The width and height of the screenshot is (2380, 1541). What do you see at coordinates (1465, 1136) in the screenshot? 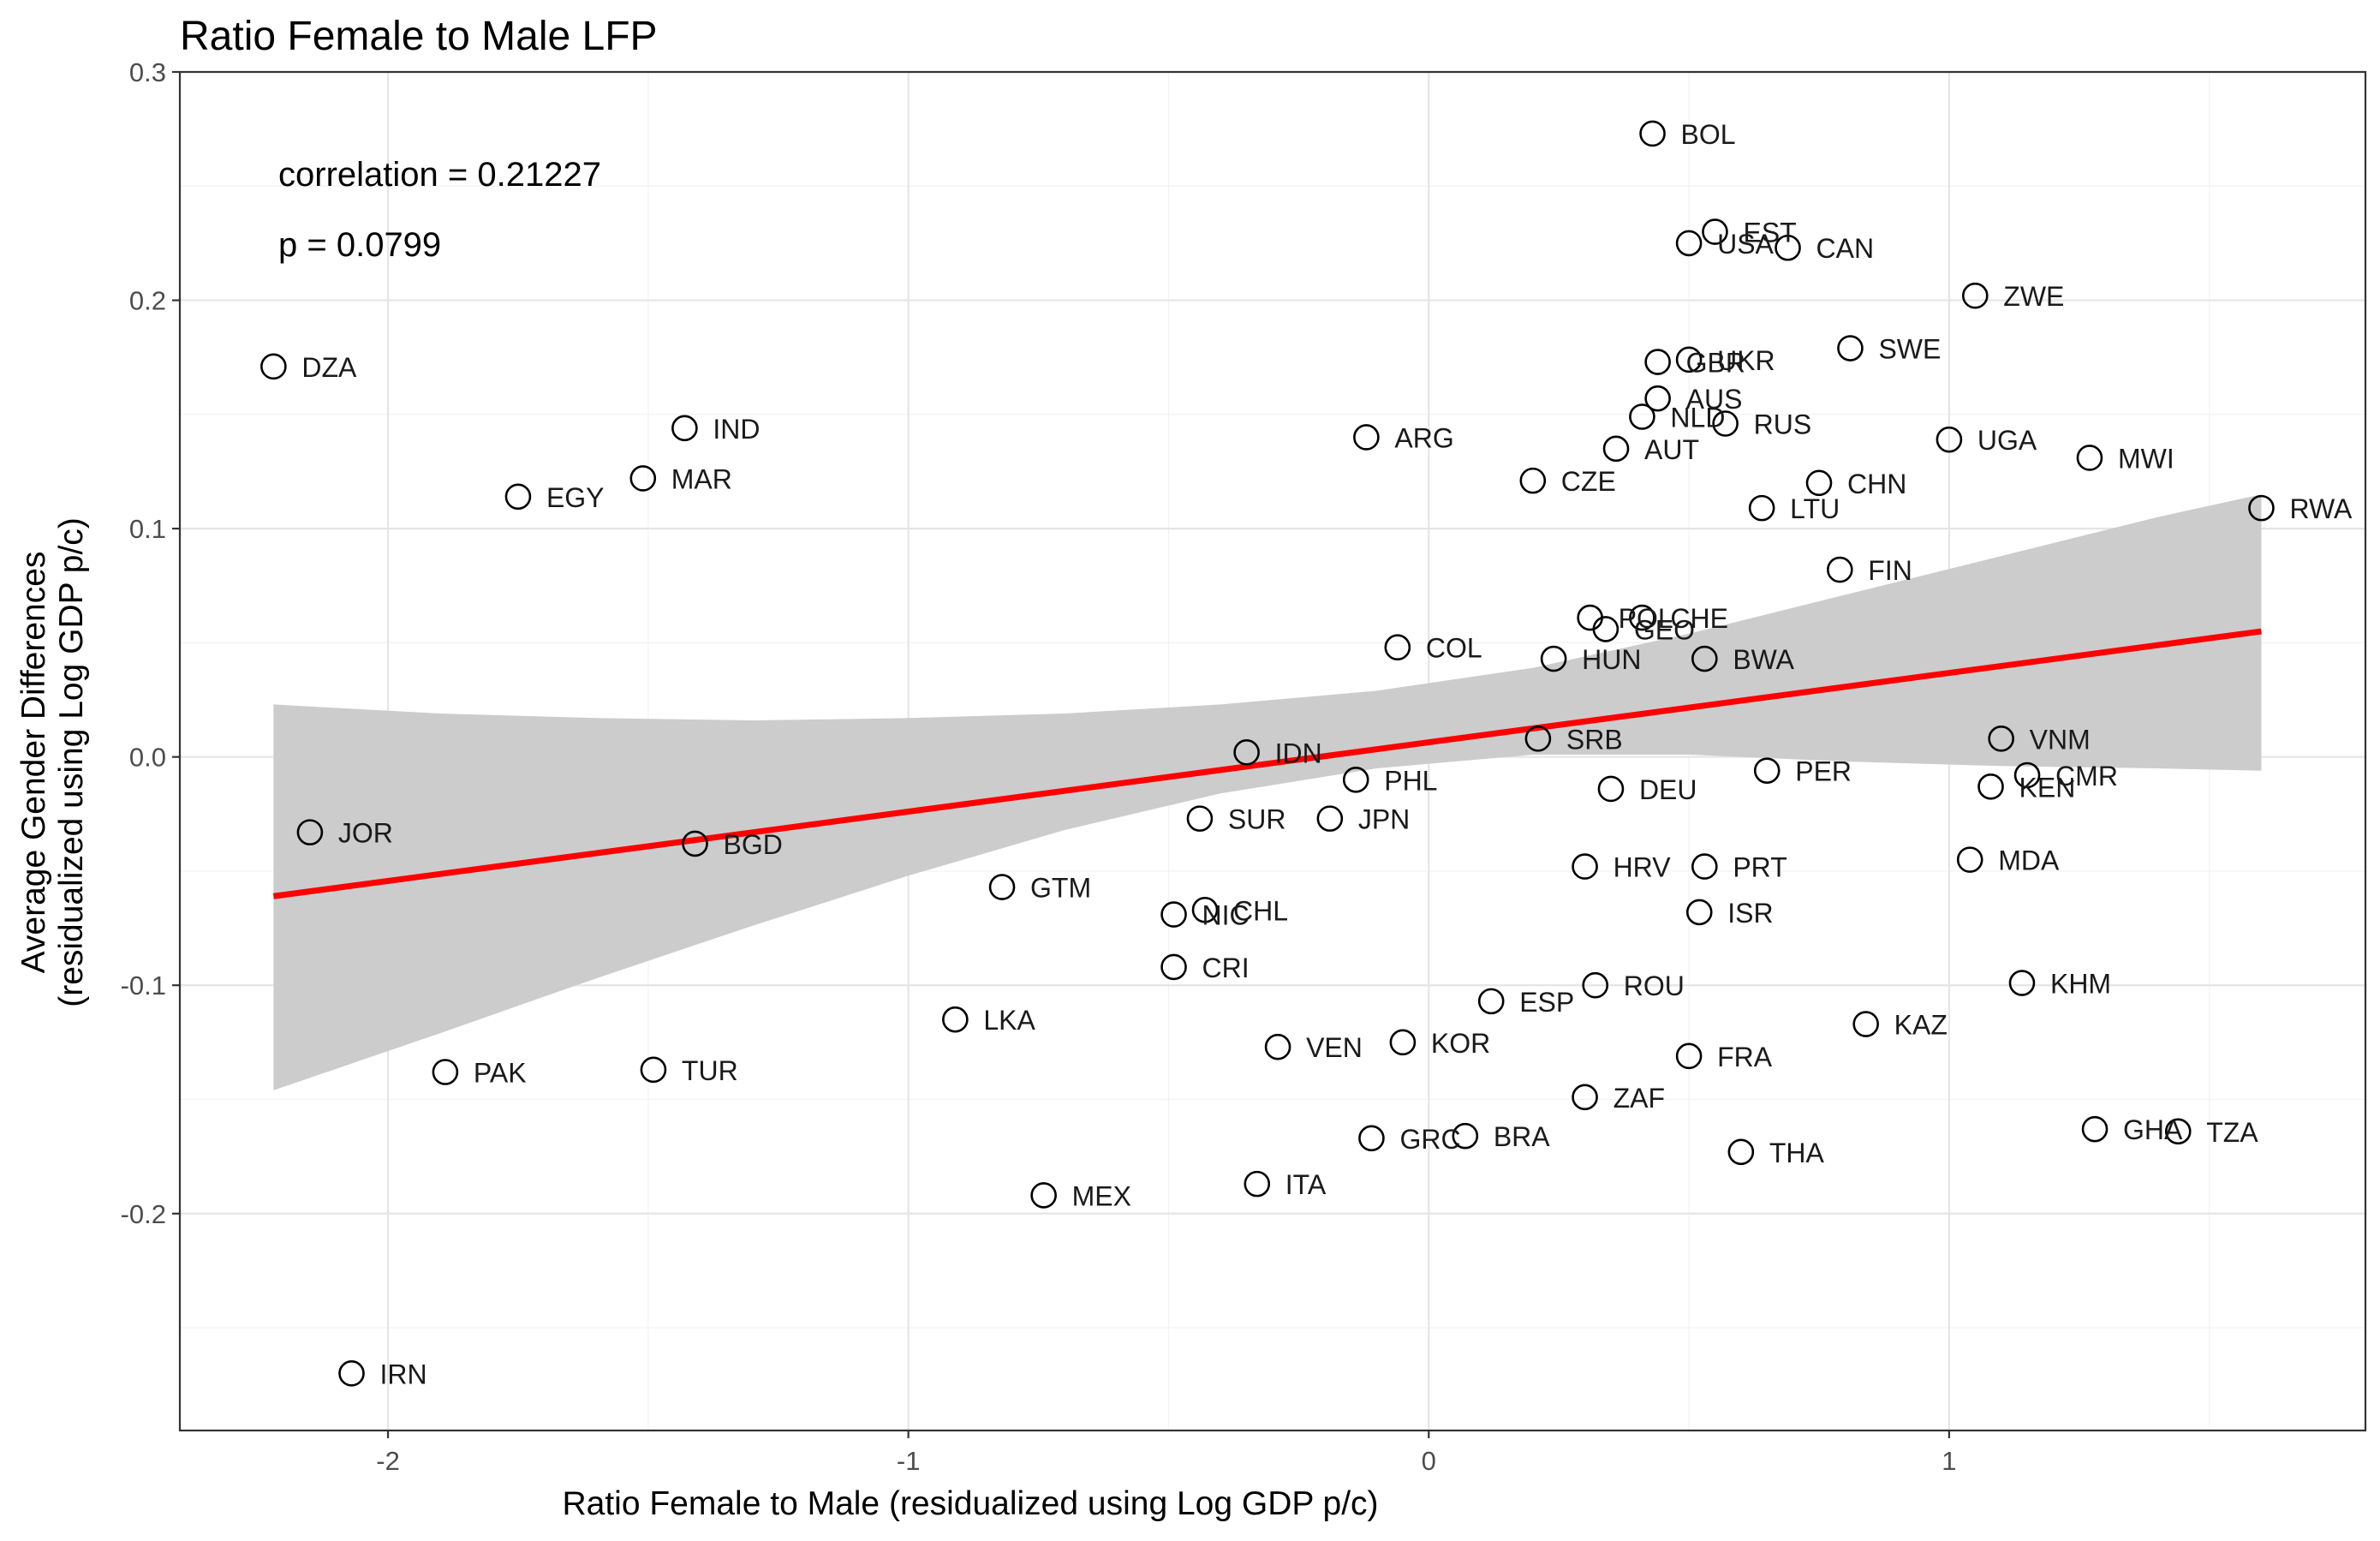
I see `data-point-bra` at bounding box center [1465, 1136].